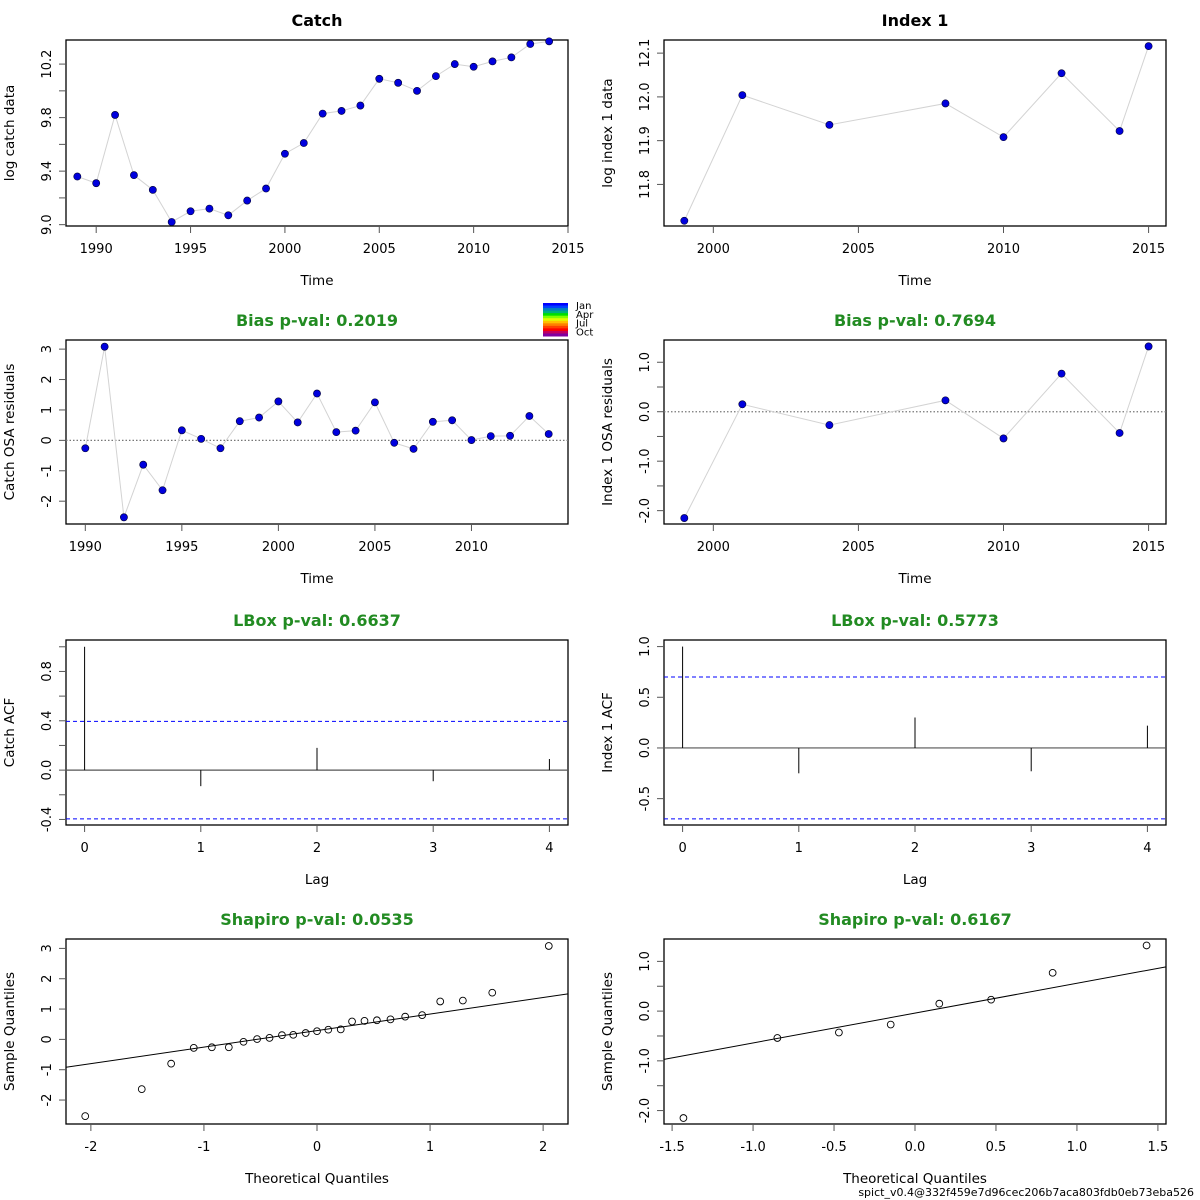 The width and height of the screenshot is (1200, 1200). What do you see at coordinates (317, 880) in the screenshot?
I see `x-axis-label: Lag` at bounding box center [317, 880].